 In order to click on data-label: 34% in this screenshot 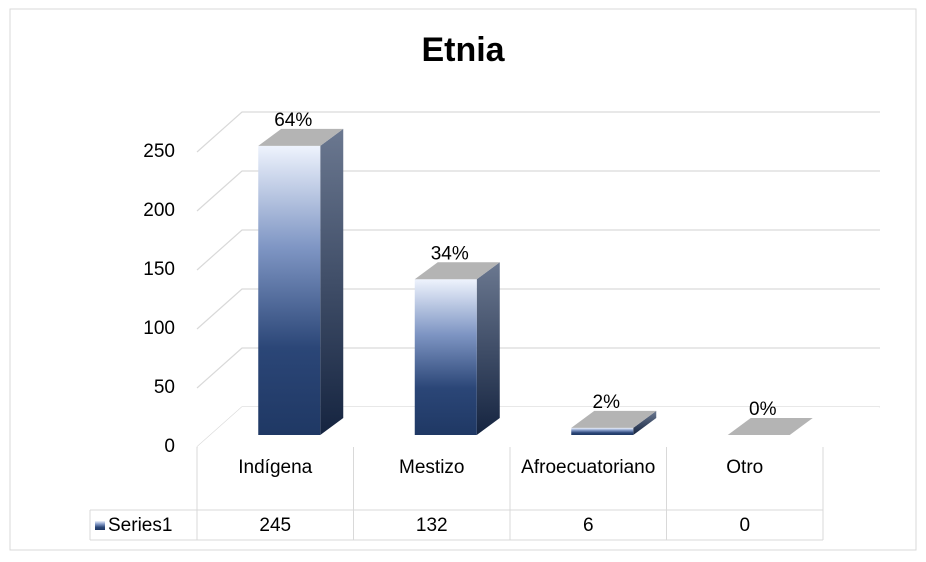, I will do `click(450, 253)`.